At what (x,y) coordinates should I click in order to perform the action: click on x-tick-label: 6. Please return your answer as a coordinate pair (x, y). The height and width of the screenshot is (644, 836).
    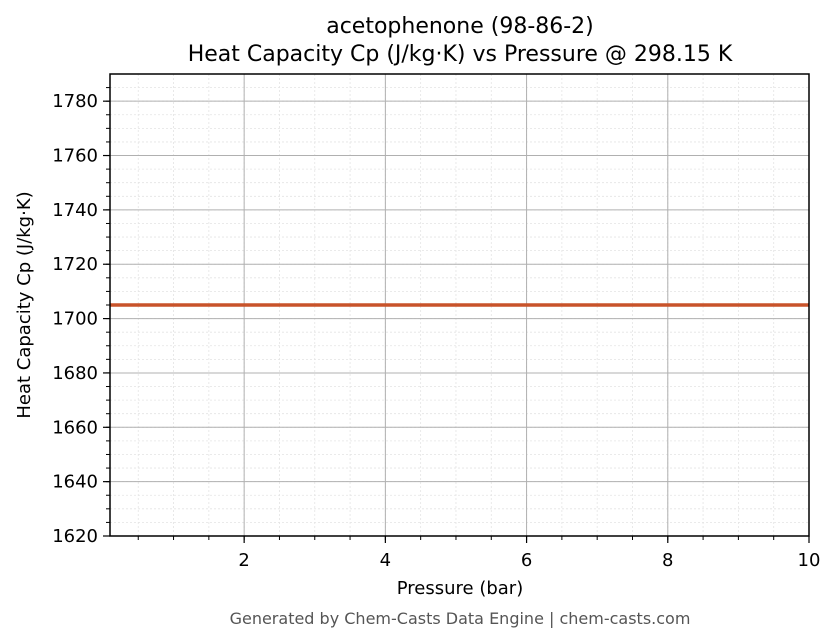
    Looking at the image, I should click on (526, 560).